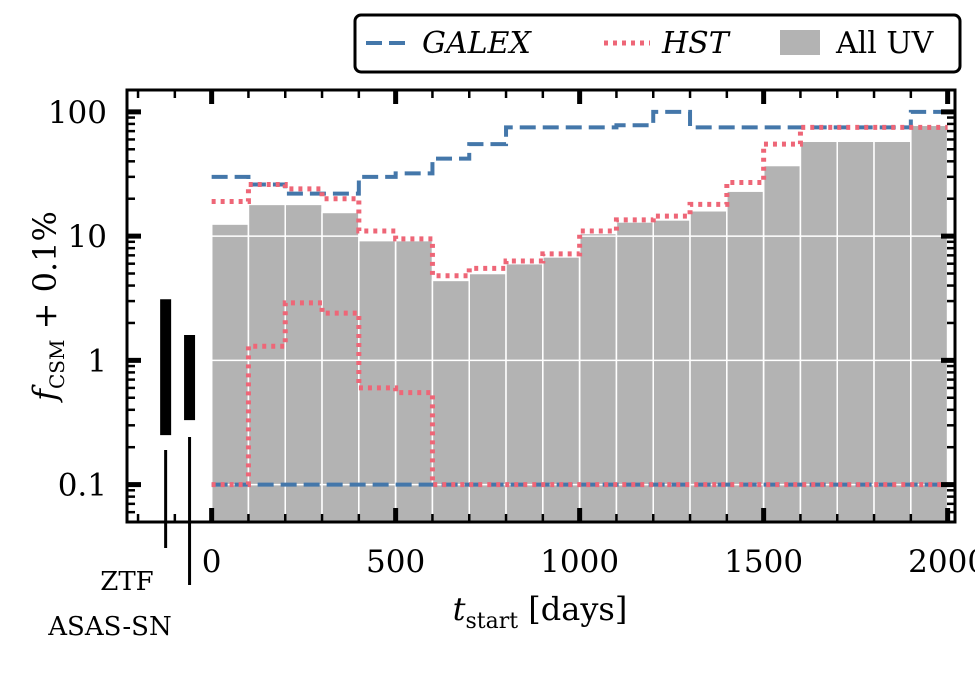 Image resolution: width=975 pixels, height=675 pixels. What do you see at coordinates (178, 442) in the screenshot?
I see `side-limits-layer` at bounding box center [178, 442].